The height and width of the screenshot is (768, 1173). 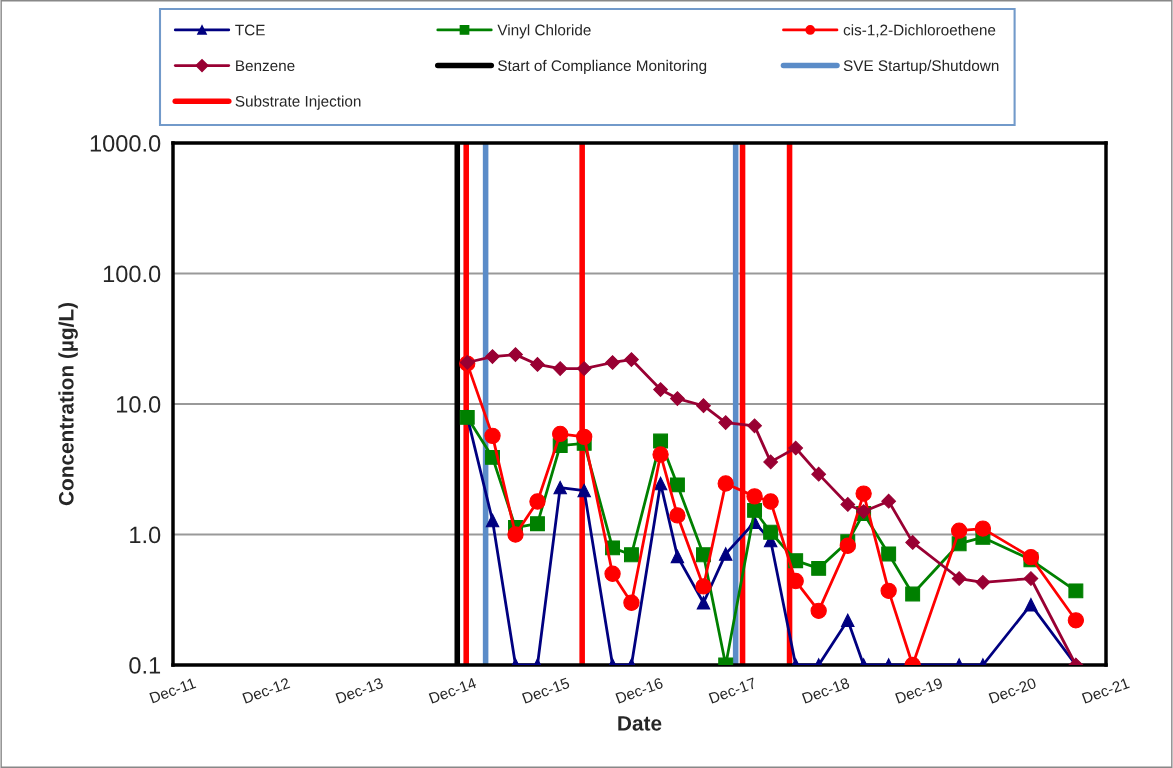 What do you see at coordinates (265, 66) in the screenshot?
I see `legend-label: Benzene` at bounding box center [265, 66].